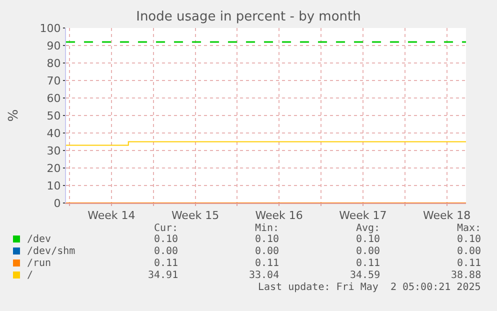 This screenshot has width=497, height=311. I want to click on y-tick-label: 0, so click(57, 203).